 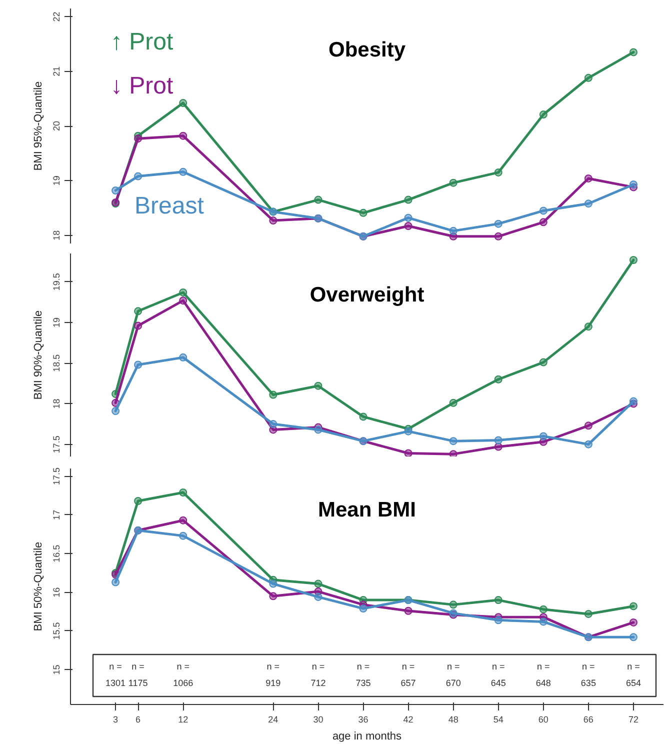 I want to click on annotation: 735, so click(x=363, y=683).